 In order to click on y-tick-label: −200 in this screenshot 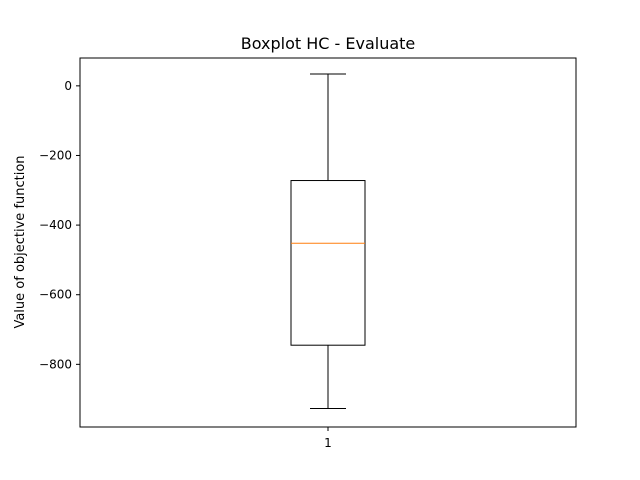, I will do `click(55, 155)`.